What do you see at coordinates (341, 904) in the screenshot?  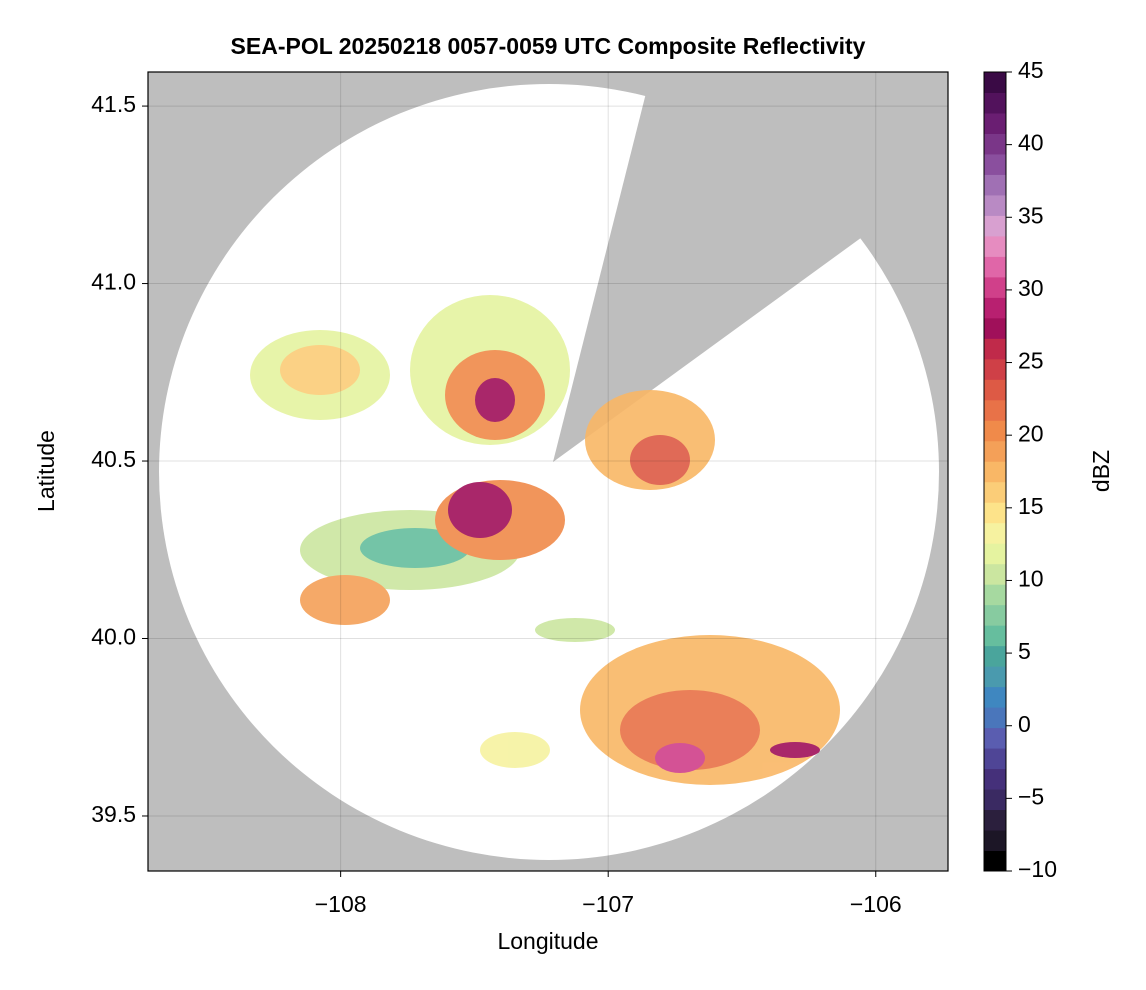 I see `x-tick-label: −108` at bounding box center [341, 904].